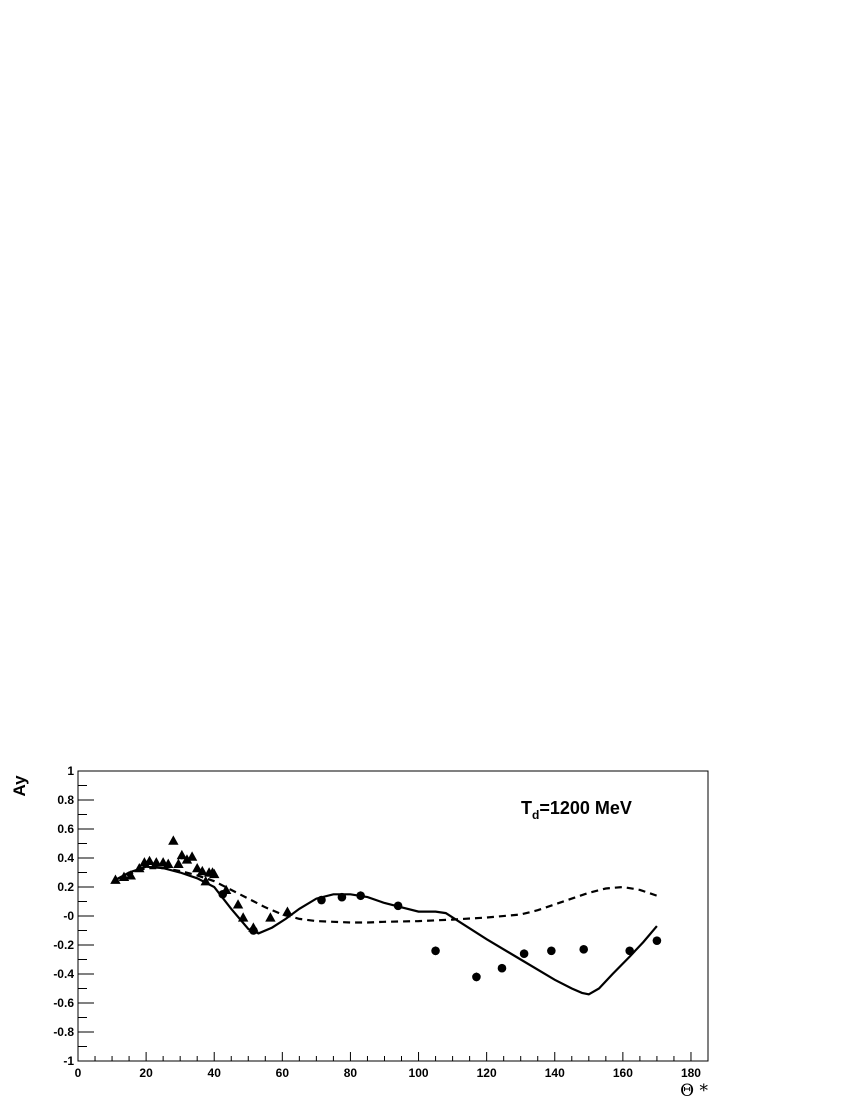  What do you see at coordinates (215, 1073) in the screenshot?
I see `x-tick-label: 40` at bounding box center [215, 1073].